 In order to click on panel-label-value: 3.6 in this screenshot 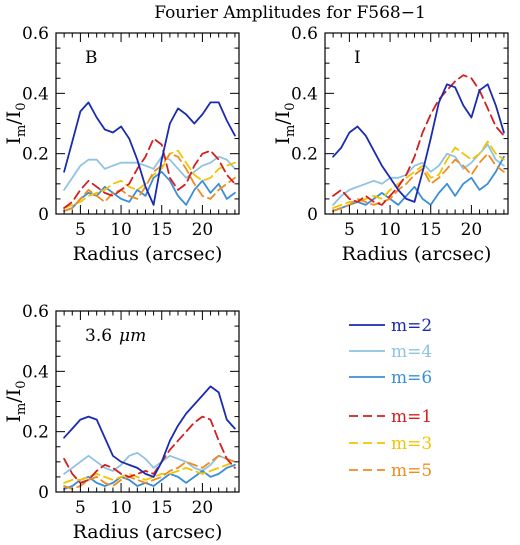, I will do `click(98, 336)`.